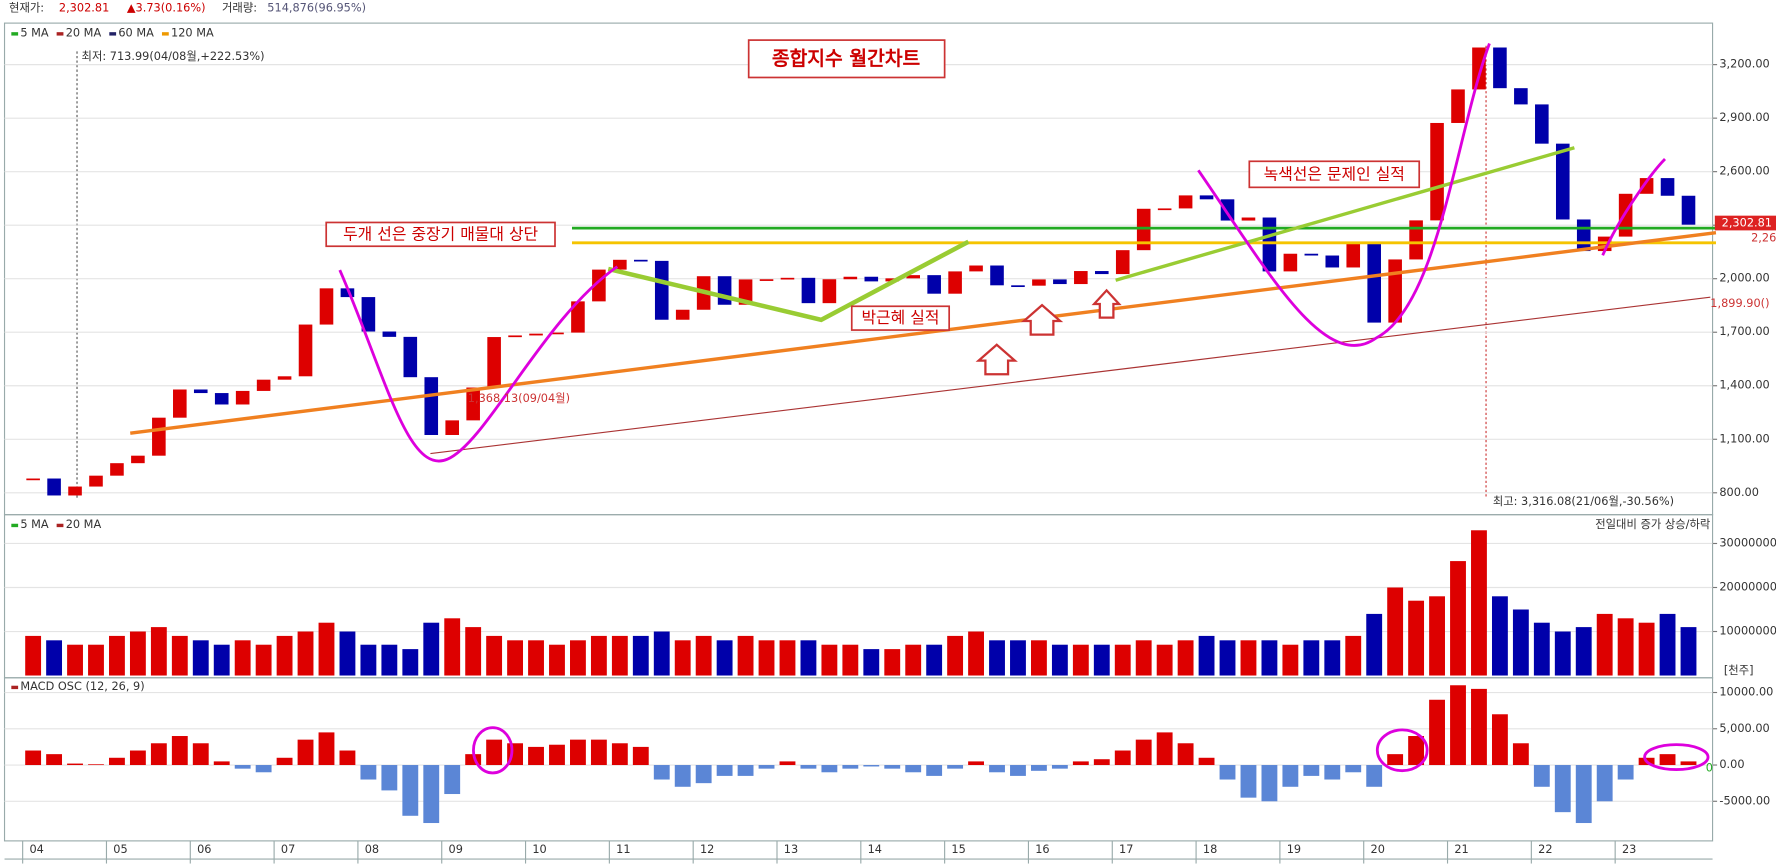  I want to click on annotation: 2,302.81, so click(1747, 223).